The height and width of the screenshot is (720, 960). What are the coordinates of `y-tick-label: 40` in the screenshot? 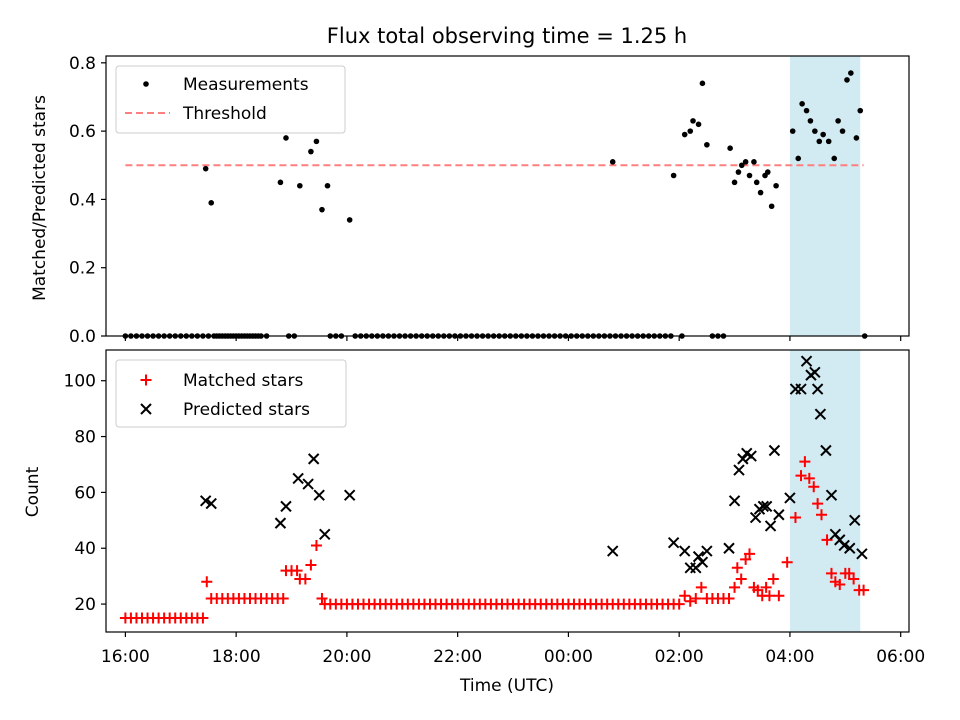 It's located at (85, 549).